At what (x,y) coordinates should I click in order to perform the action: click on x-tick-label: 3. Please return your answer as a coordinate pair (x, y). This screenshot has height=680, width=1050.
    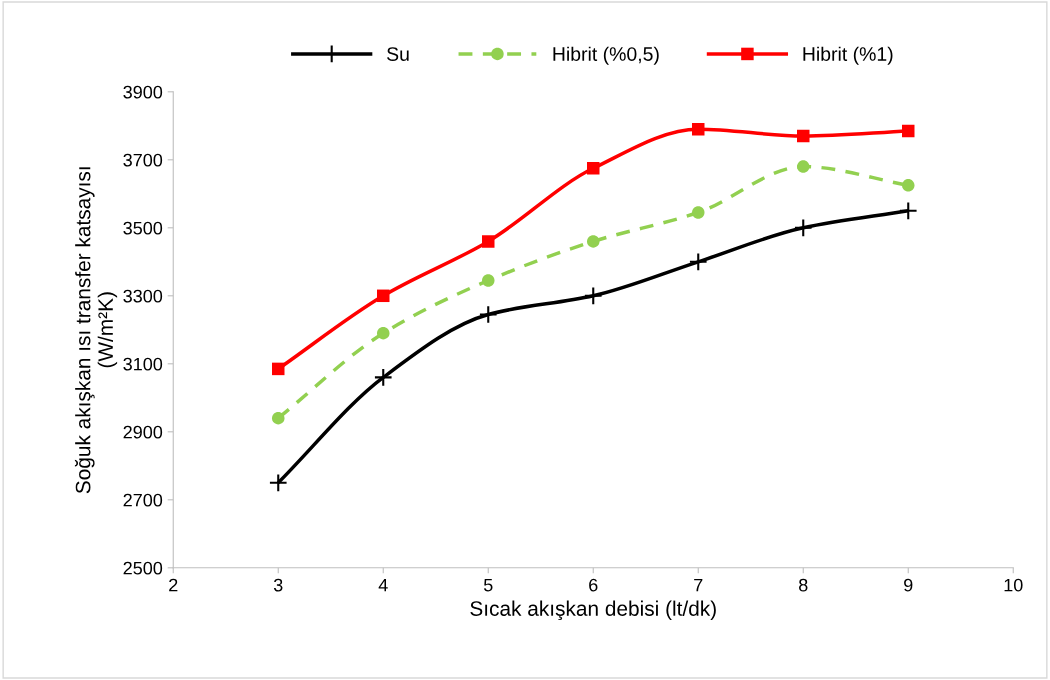
    Looking at the image, I should click on (278, 585).